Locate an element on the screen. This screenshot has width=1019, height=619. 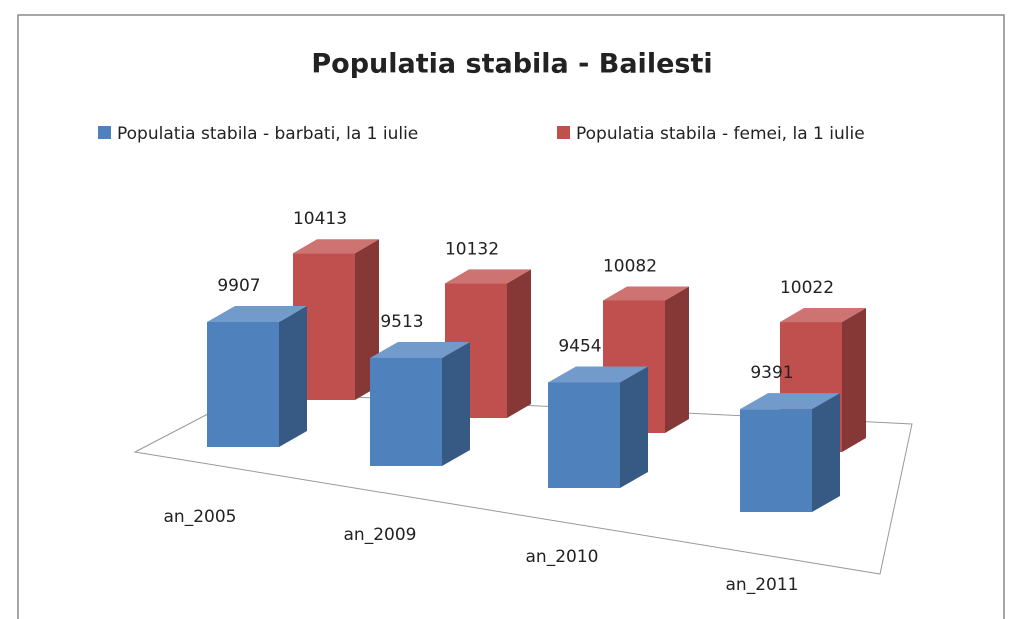
data-label: 10413 is located at coordinates (320, 219).